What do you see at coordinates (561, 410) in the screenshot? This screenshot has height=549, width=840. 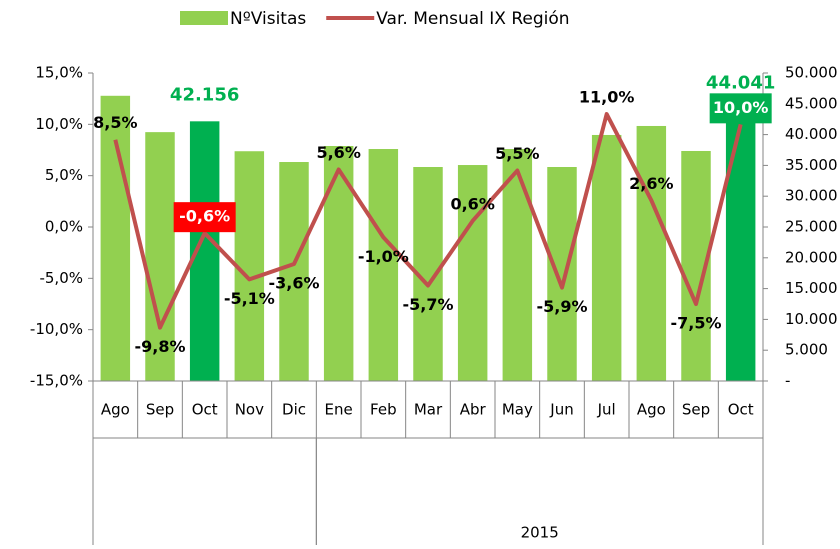 I see `x-tick-label: Jun` at bounding box center [561, 410].